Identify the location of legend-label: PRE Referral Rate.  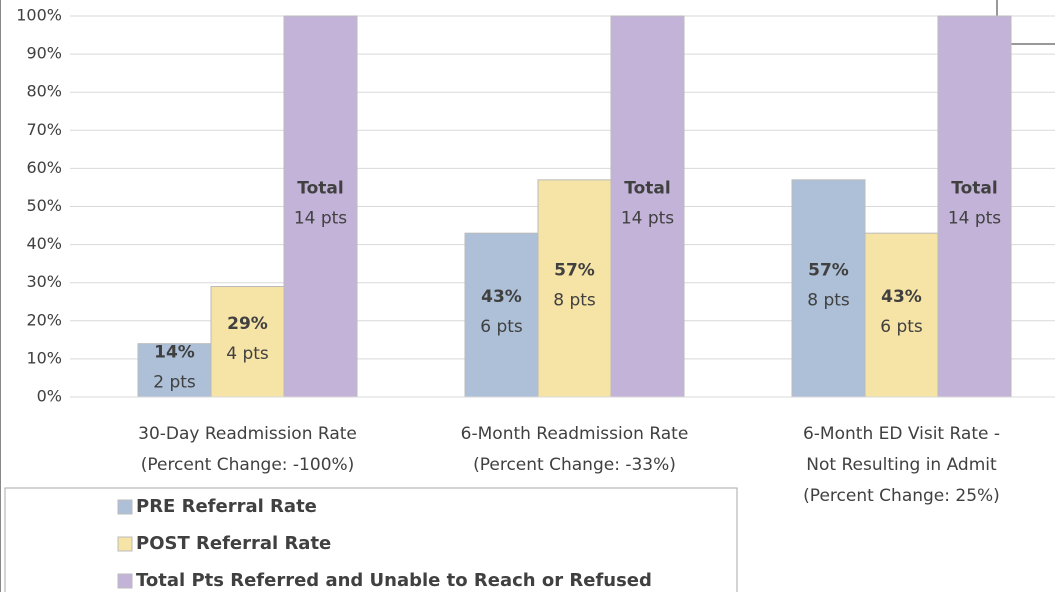
(226, 506).